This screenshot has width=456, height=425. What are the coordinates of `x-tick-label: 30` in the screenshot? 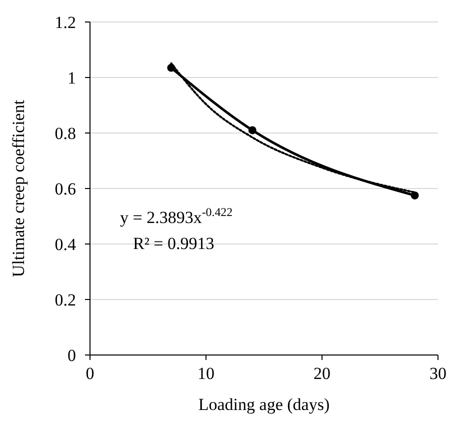 It's located at (438, 373).